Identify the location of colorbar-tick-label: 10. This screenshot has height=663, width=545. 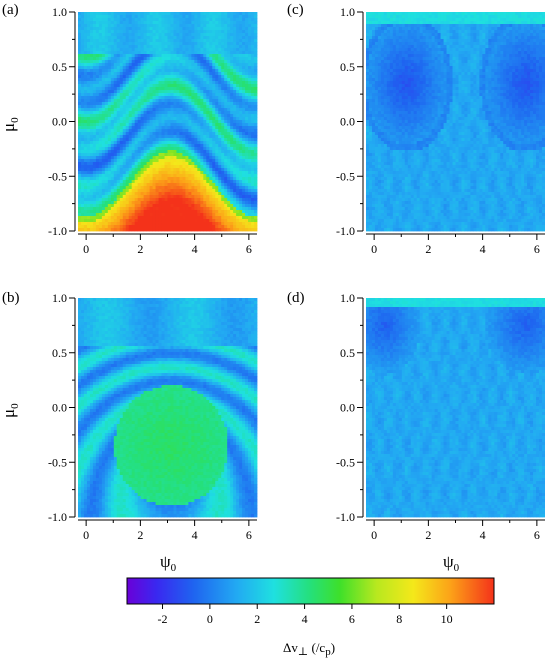
(447, 619).